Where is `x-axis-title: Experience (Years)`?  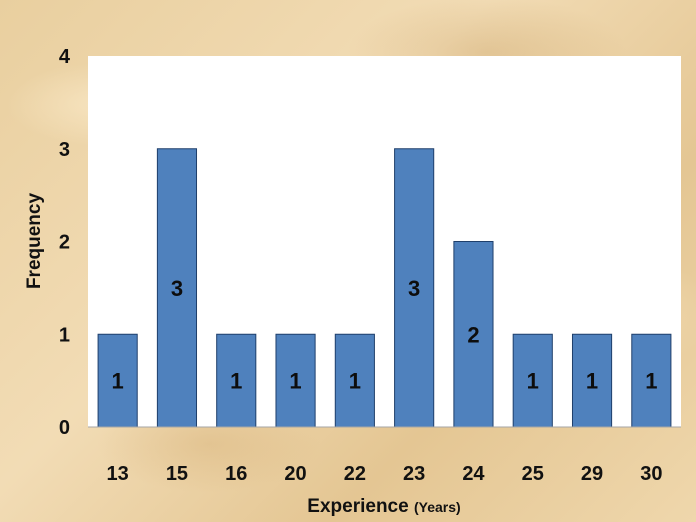 x-axis-title: Experience (Years) is located at coordinates (383, 506).